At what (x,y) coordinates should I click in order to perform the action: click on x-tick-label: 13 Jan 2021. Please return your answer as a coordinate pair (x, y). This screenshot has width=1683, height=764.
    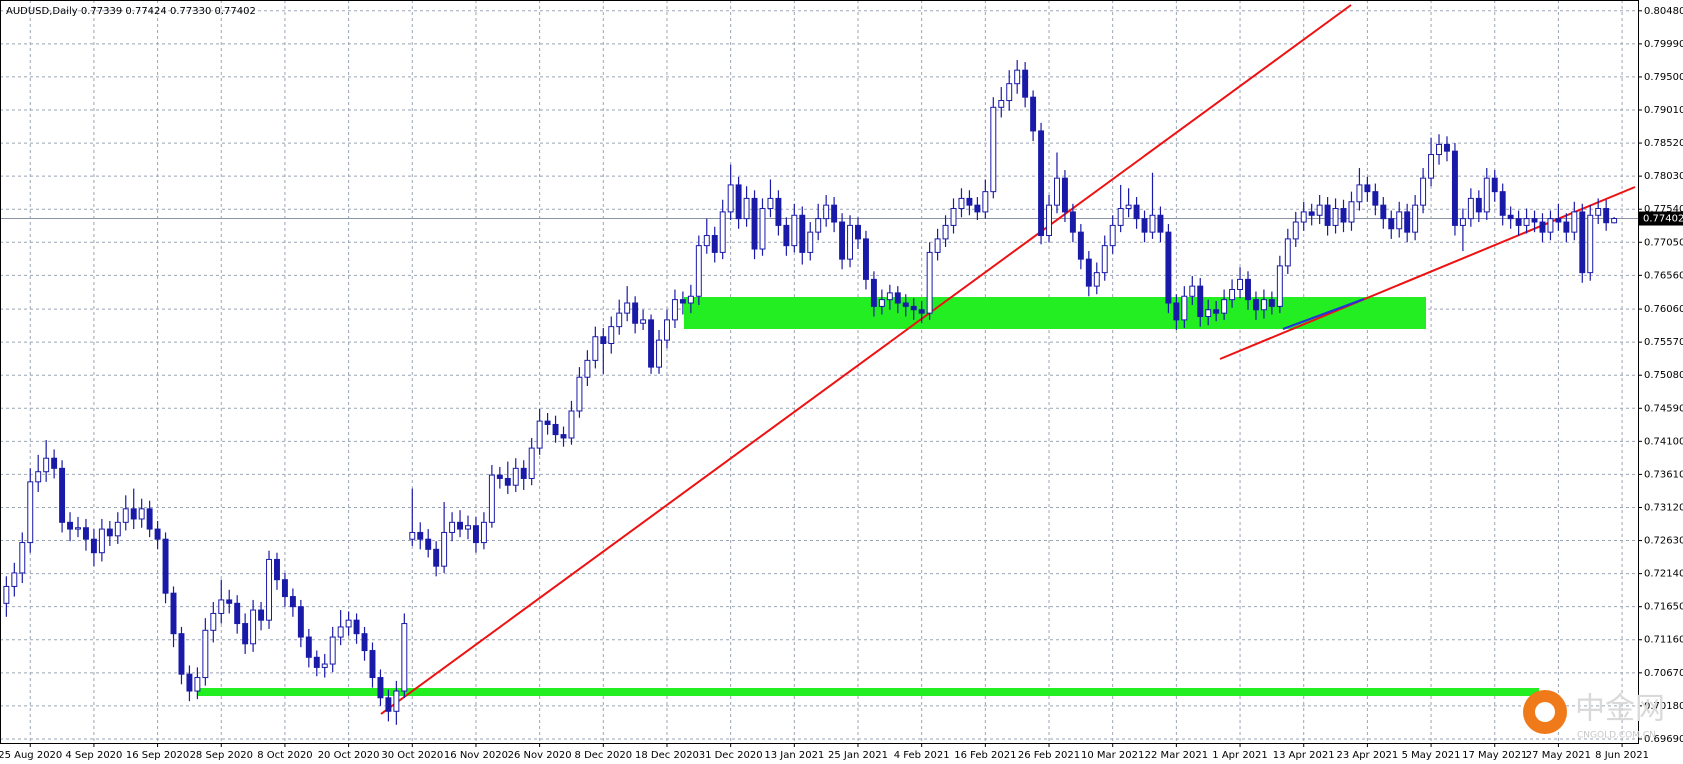
    Looking at the image, I should click on (794, 755).